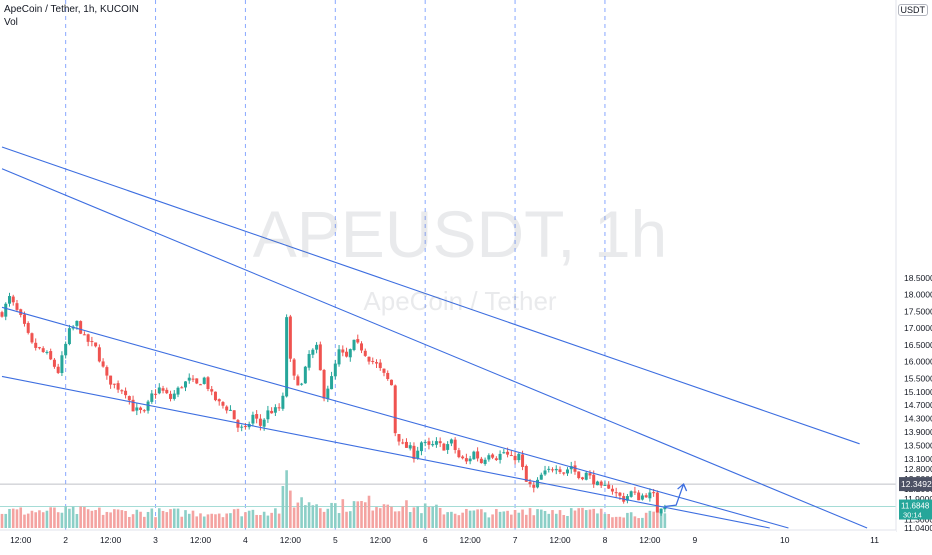  Describe the element at coordinates (918, 311) in the screenshot. I see `y-tick-label: 17.5000` at that location.